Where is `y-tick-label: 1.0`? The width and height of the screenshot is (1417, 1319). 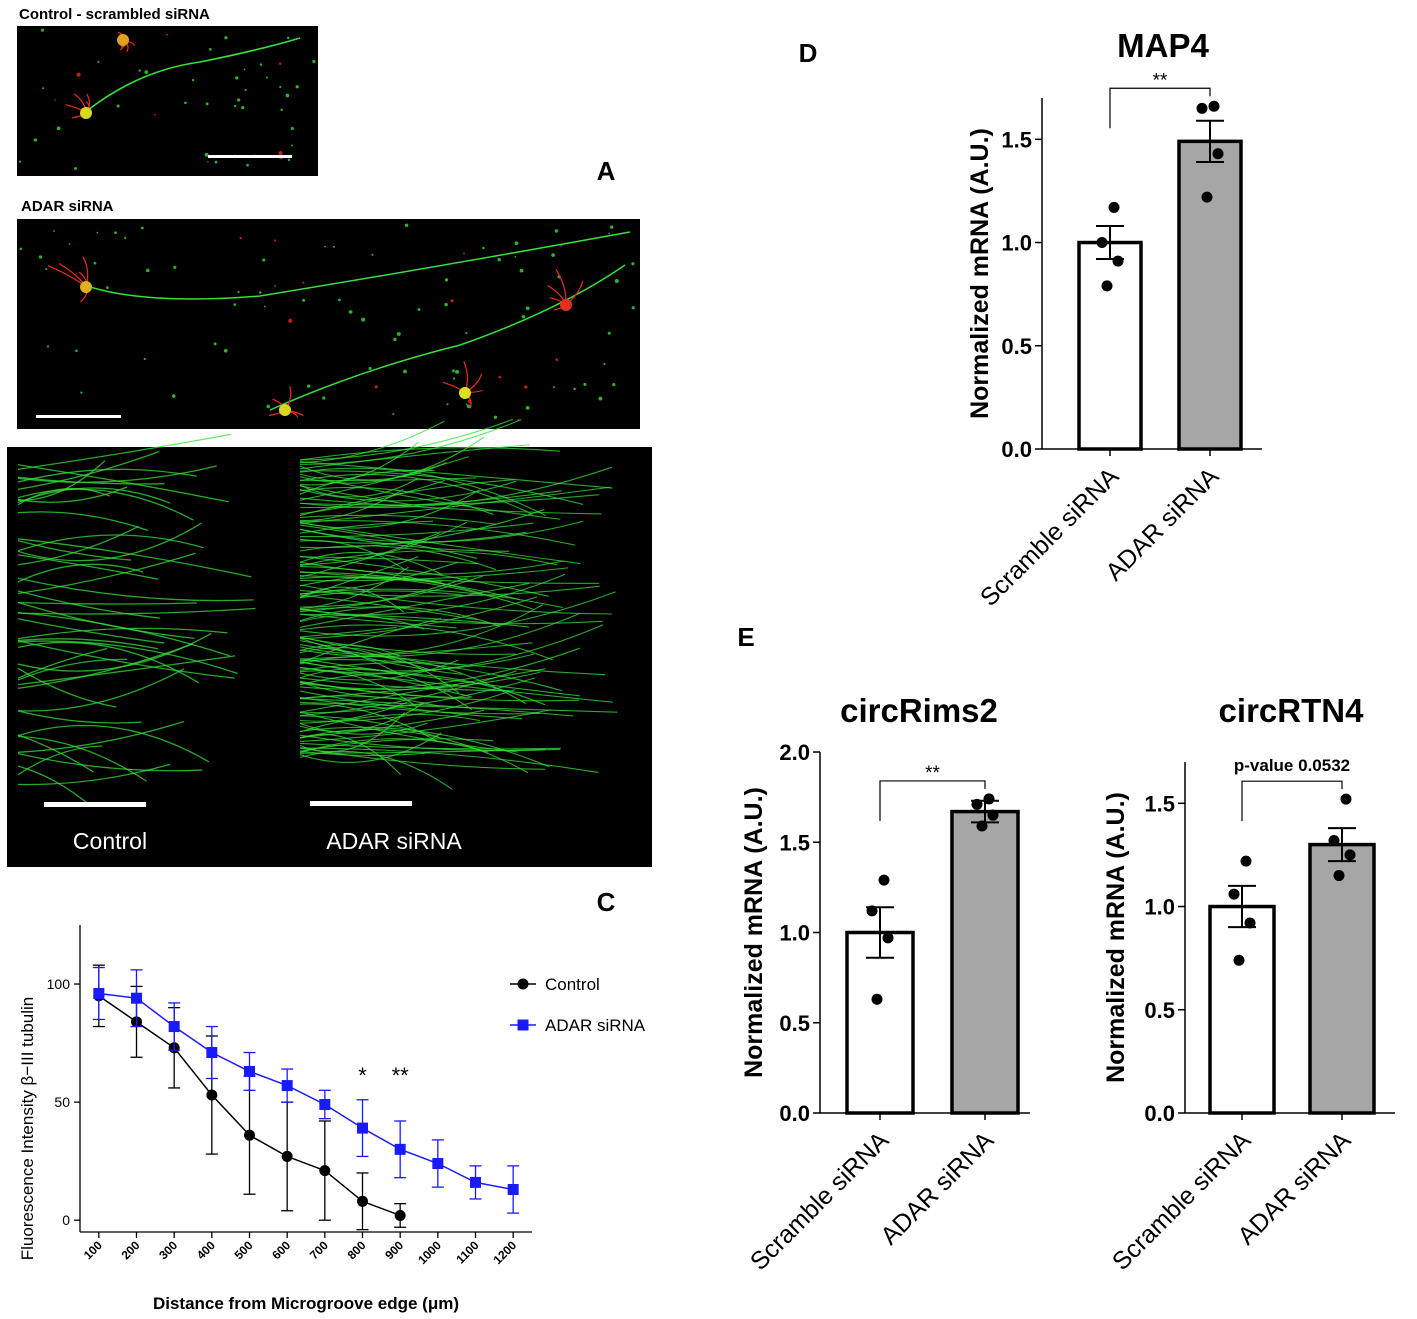 y-tick-label: 1.0 is located at coordinates (1016, 243).